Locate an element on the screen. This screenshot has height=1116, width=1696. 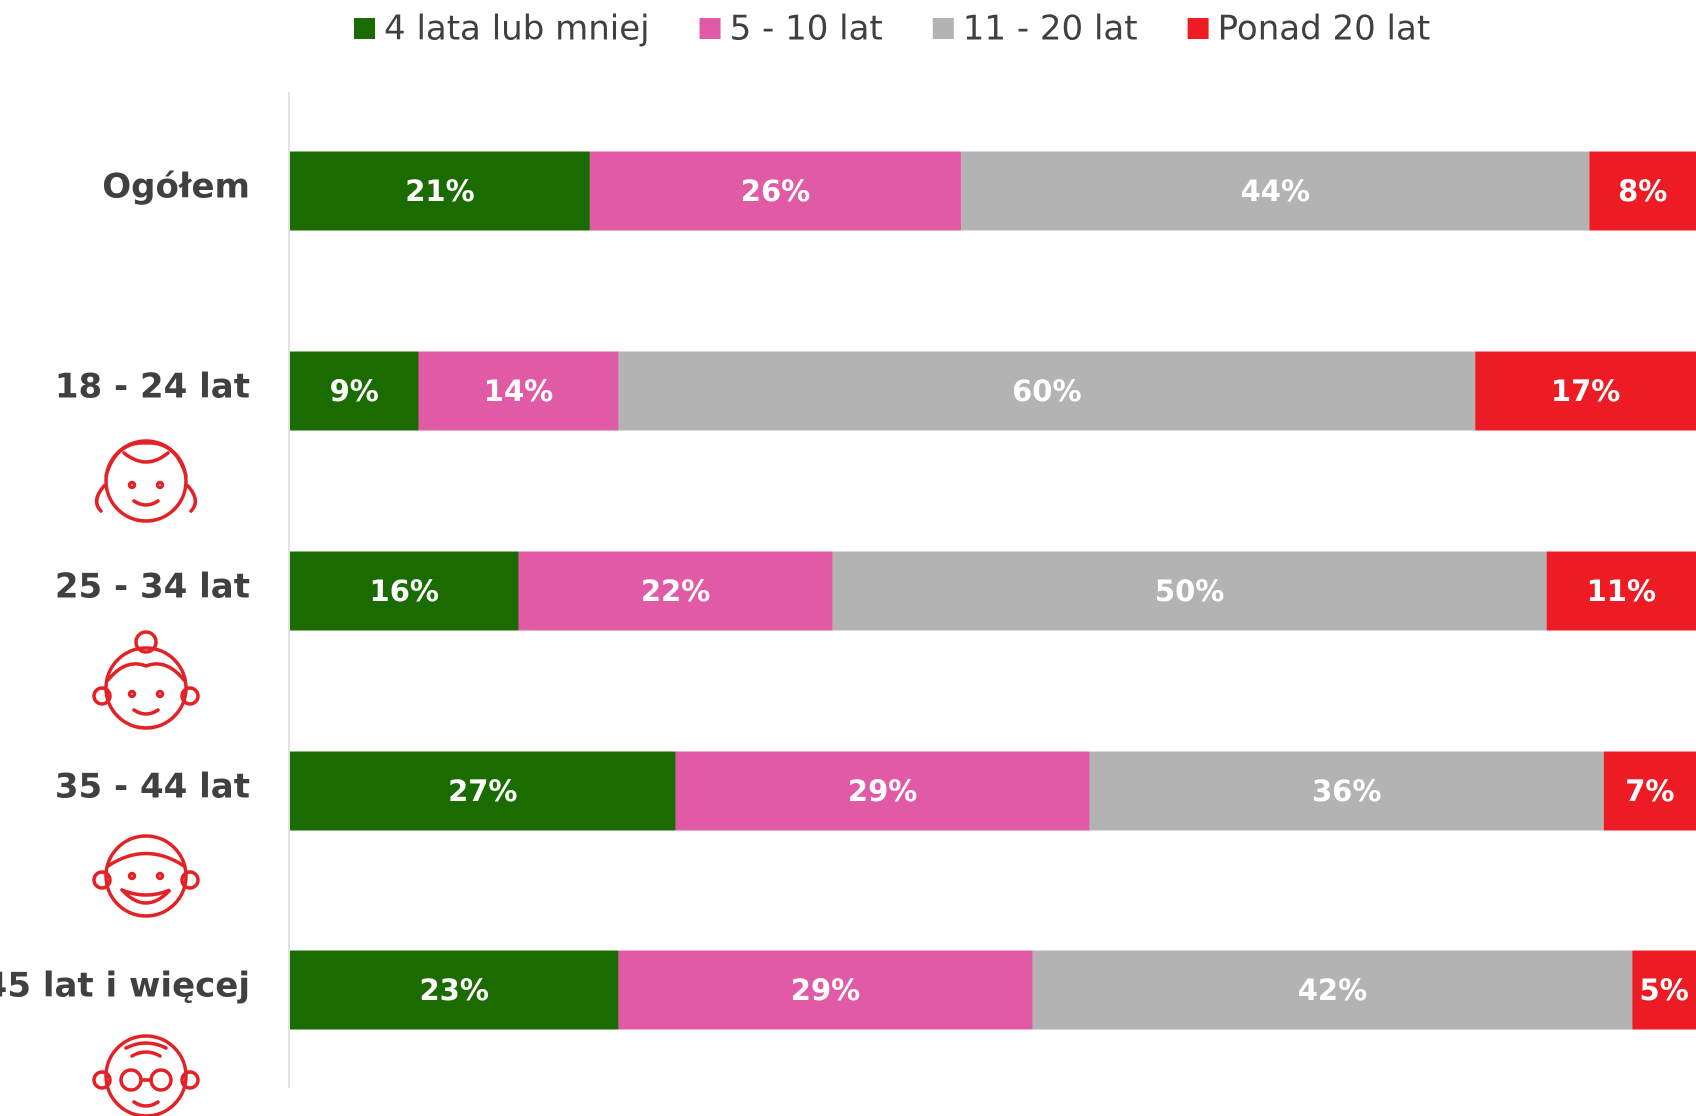
value-label: 27% is located at coordinates (482, 791).